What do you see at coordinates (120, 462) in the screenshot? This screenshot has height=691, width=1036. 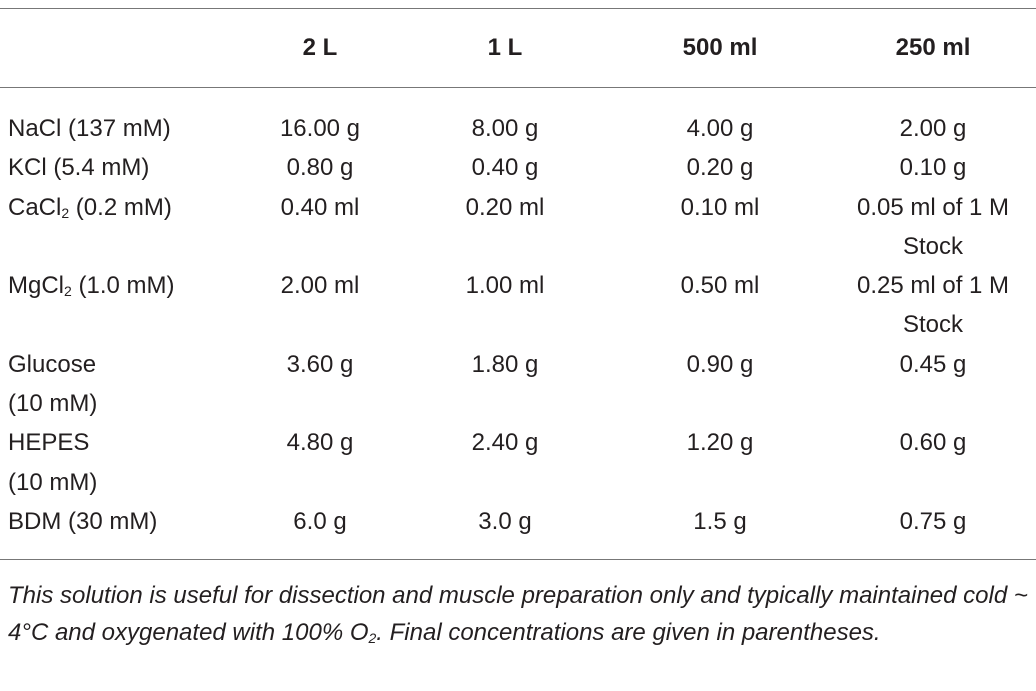 I see `row-label: HEPES (10 mM)` at bounding box center [120, 462].